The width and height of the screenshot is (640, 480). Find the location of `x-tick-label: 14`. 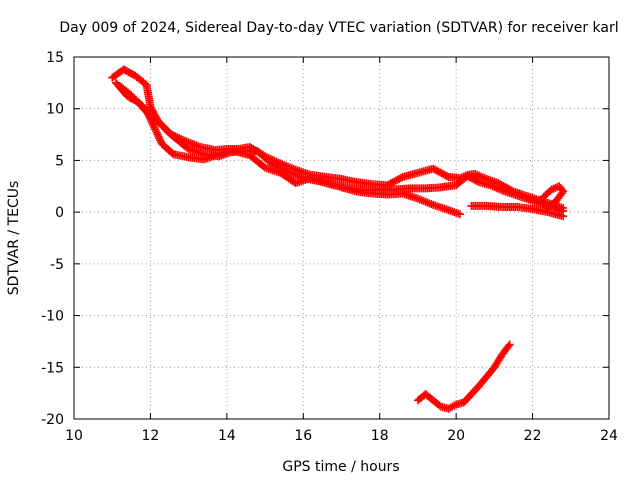

x-tick-label: 14 is located at coordinates (227, 436).